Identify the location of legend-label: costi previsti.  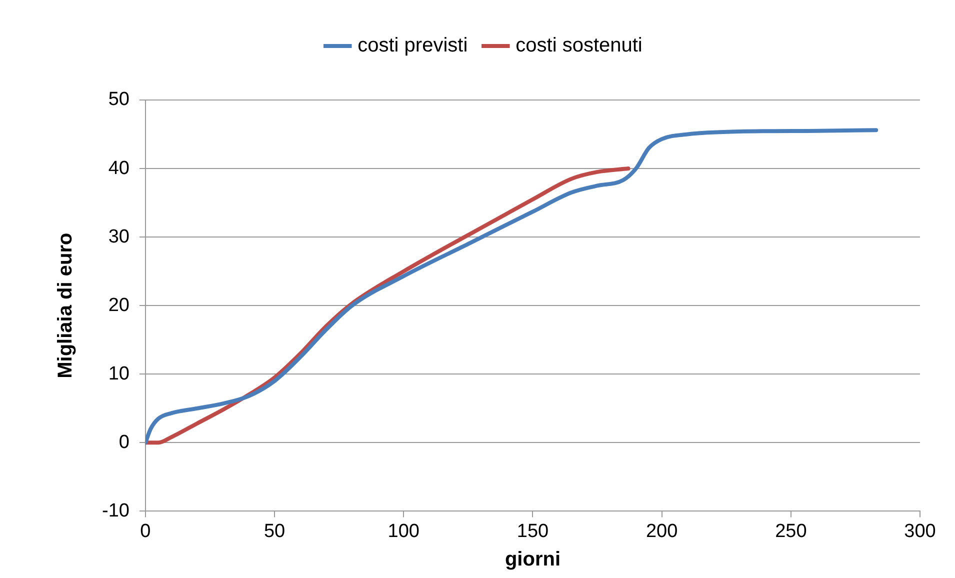
(413, 45).